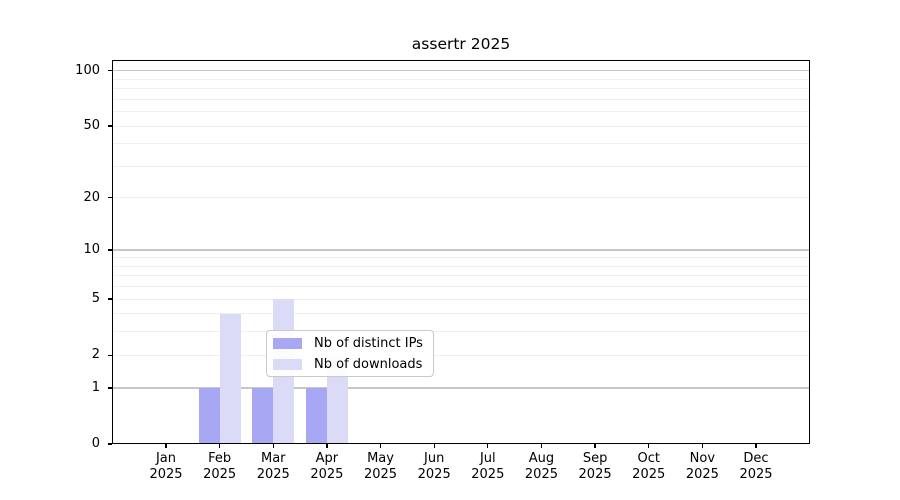 The image size is (900, 500). I want to click on x-tick-label: May 2025, so click(381, 466).